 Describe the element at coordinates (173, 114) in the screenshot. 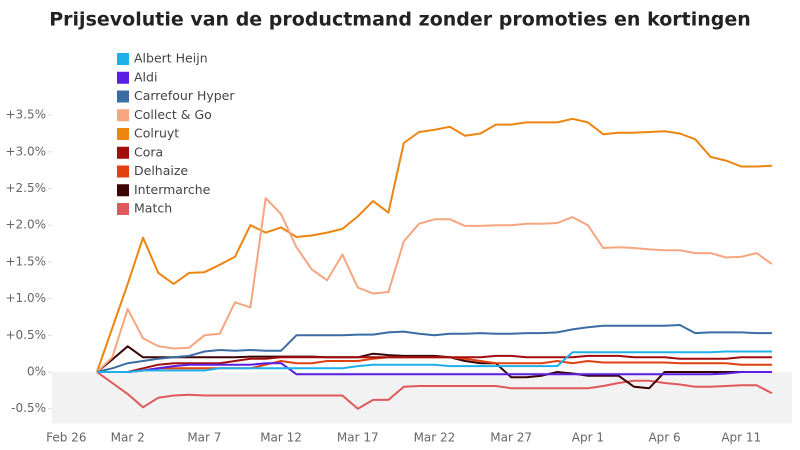

I see `legend-label: Collect & Go` at that location.